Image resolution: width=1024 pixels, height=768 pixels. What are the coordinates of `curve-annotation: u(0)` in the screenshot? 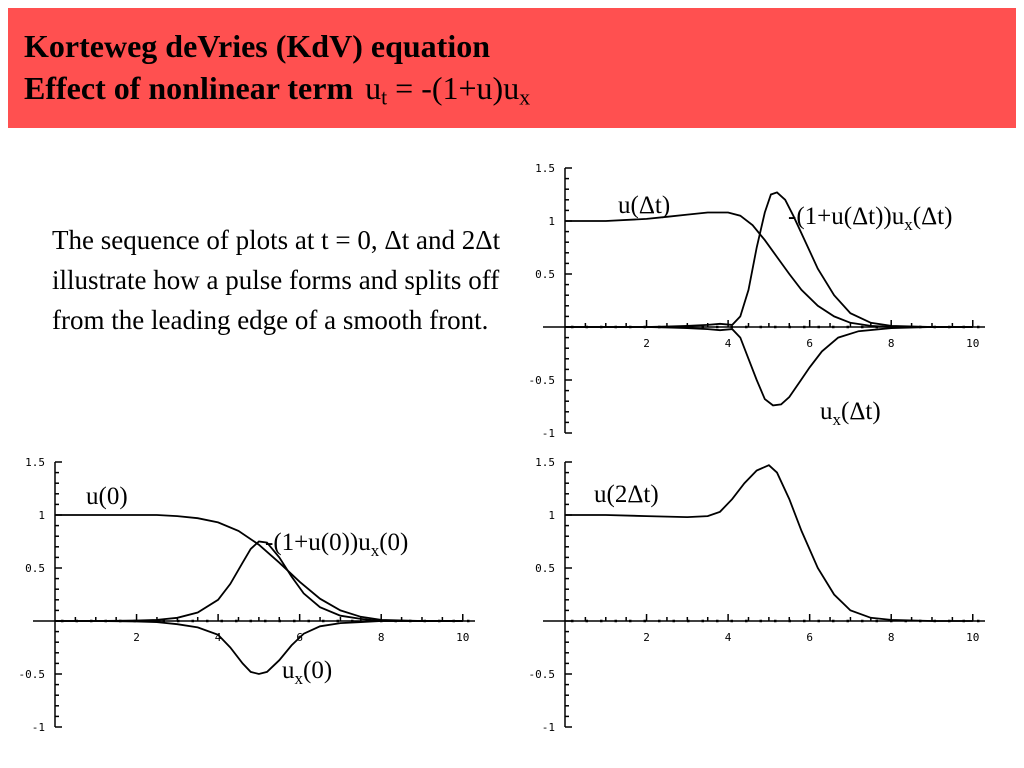 It's located at (107, 496).